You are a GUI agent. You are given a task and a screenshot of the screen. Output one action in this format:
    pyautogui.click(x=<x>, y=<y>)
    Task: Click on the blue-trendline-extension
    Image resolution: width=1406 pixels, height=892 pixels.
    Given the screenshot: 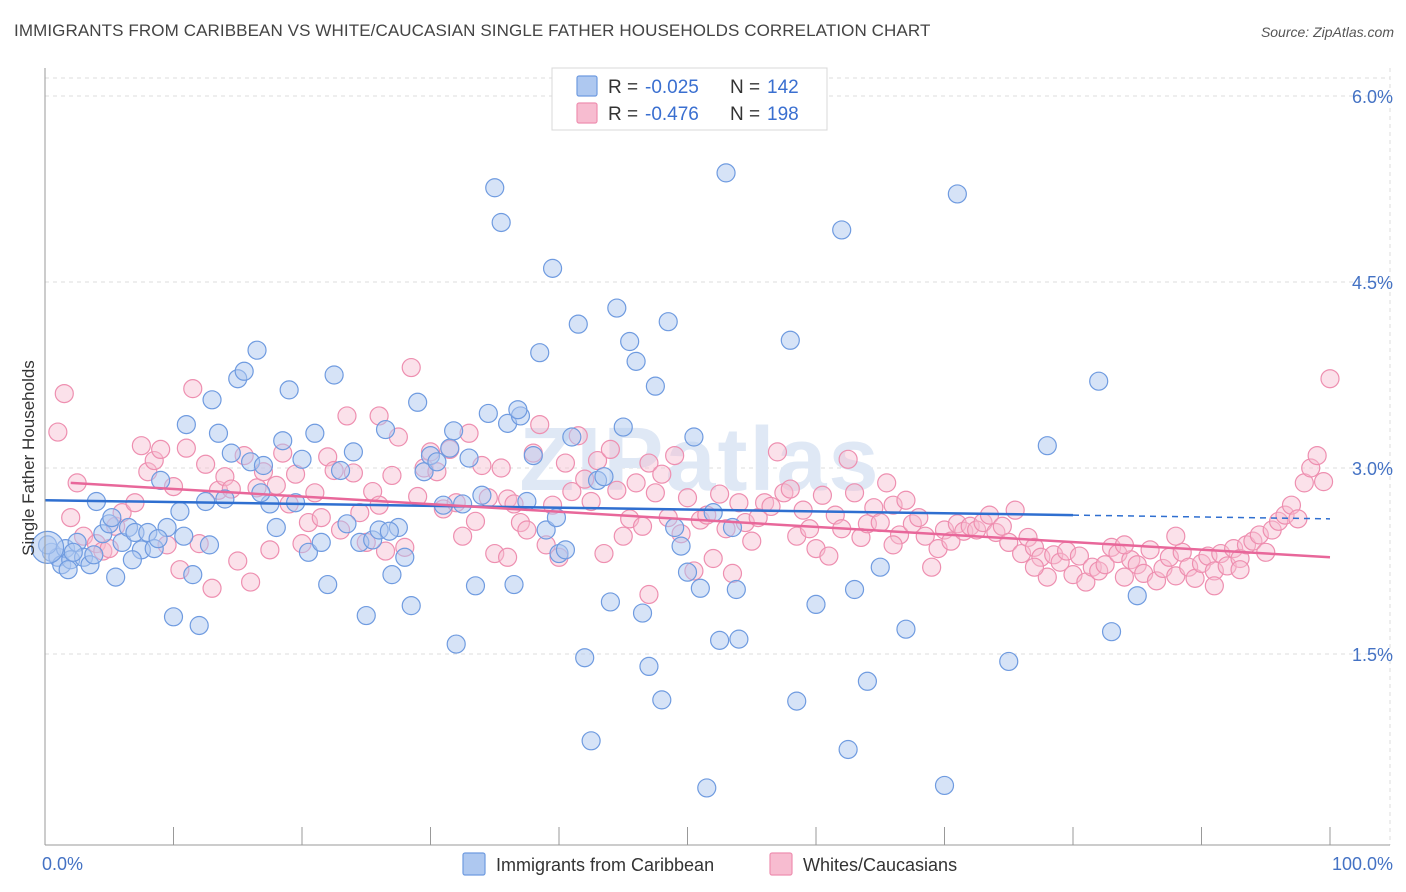 What is the action you would take?
    pyautogui.click(x=1201, y=517)
    